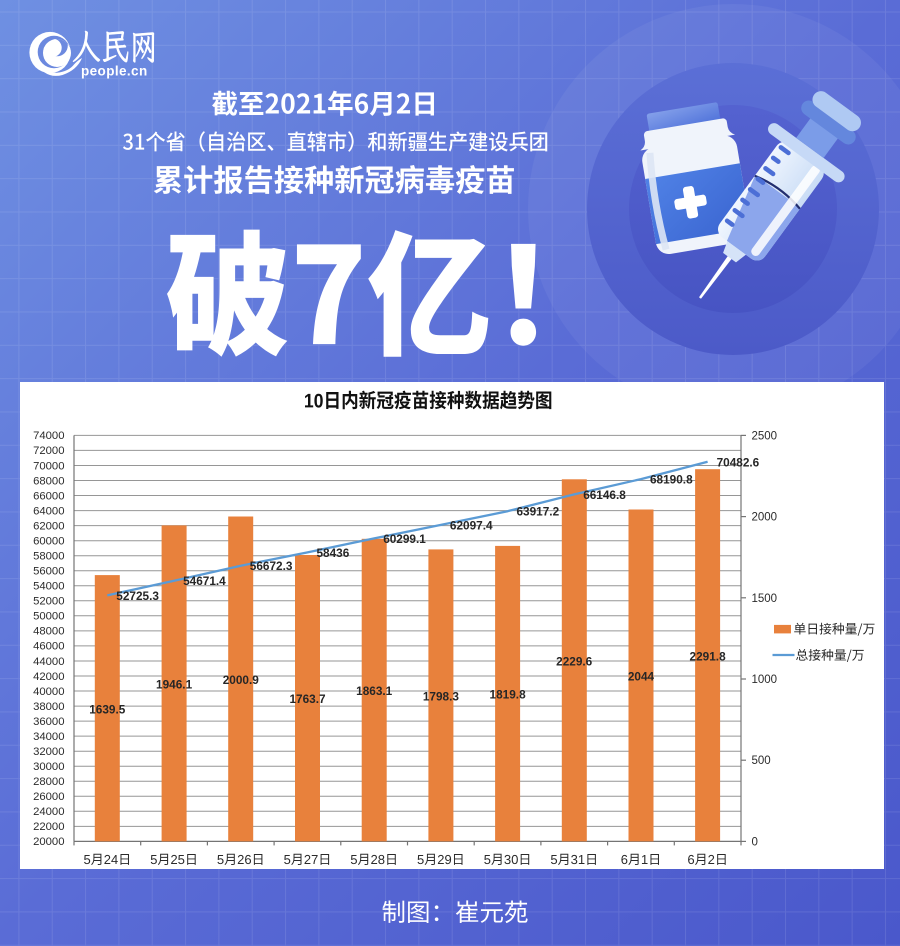 This screenshot has width=900, height=946. What do you see at coordinates (48, 466) in the screenshot?
I see `svg-text: 70000` at bounding box center [48, 466].